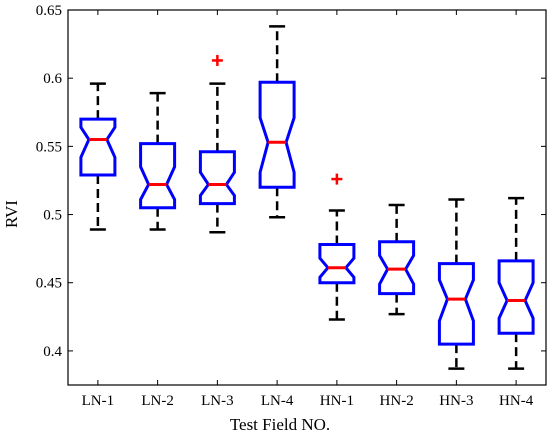 This screenshot has height=438, width=550. What do you see at coordinates (516, 401) in the screenshot?
I see `x-tick-label: HN-4` at bounding box center [516, 401].